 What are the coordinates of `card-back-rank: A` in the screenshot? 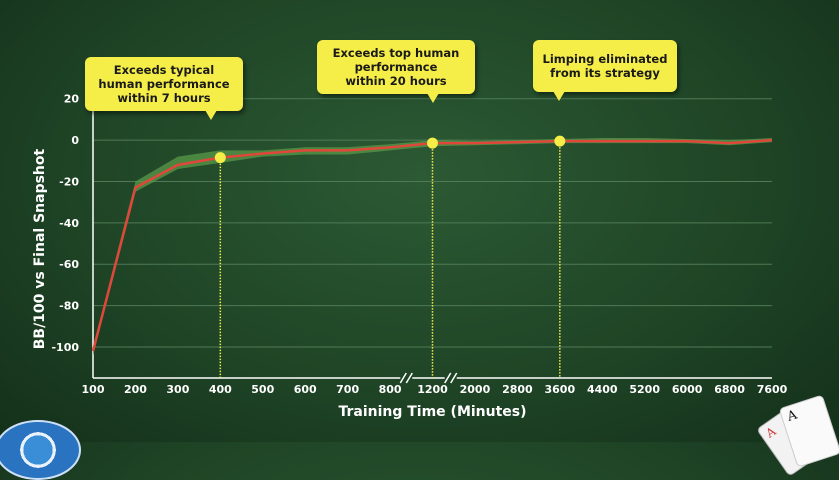 It's located at (771, 432).